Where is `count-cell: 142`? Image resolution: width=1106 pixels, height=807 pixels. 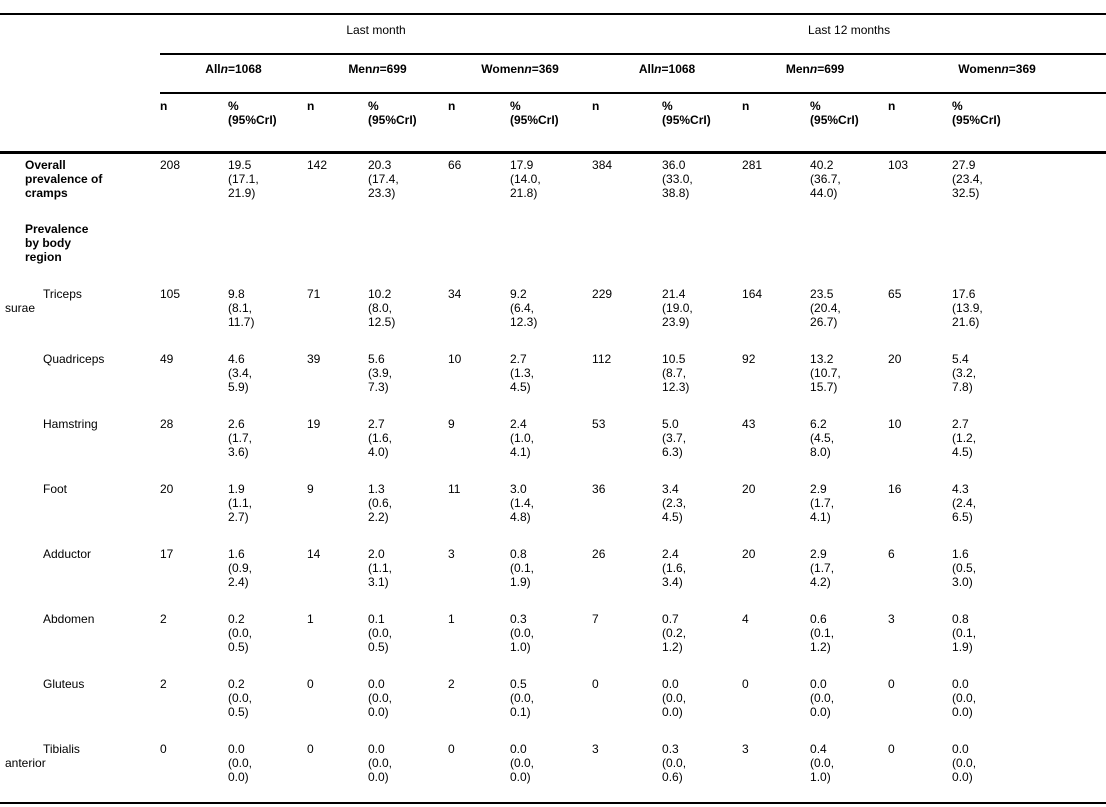 count-cell: 142 is located at coordinates (317, 165).